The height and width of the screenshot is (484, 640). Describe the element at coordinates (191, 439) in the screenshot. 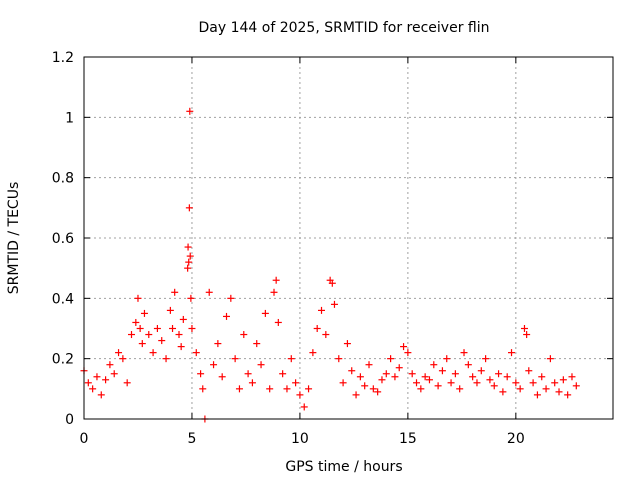

I see `x-tick-label: 5` at that location.